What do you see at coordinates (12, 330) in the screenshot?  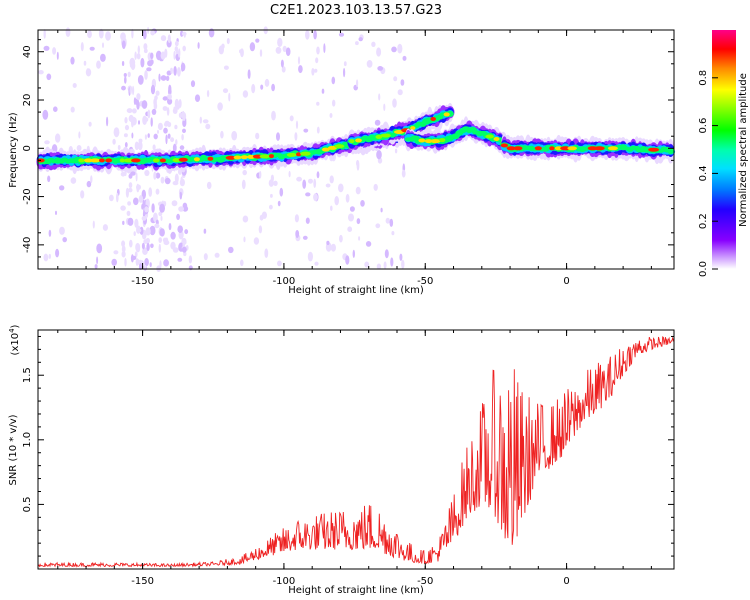 I see `snr-y-scale-exp: 4` at bounding box center [12, 330].